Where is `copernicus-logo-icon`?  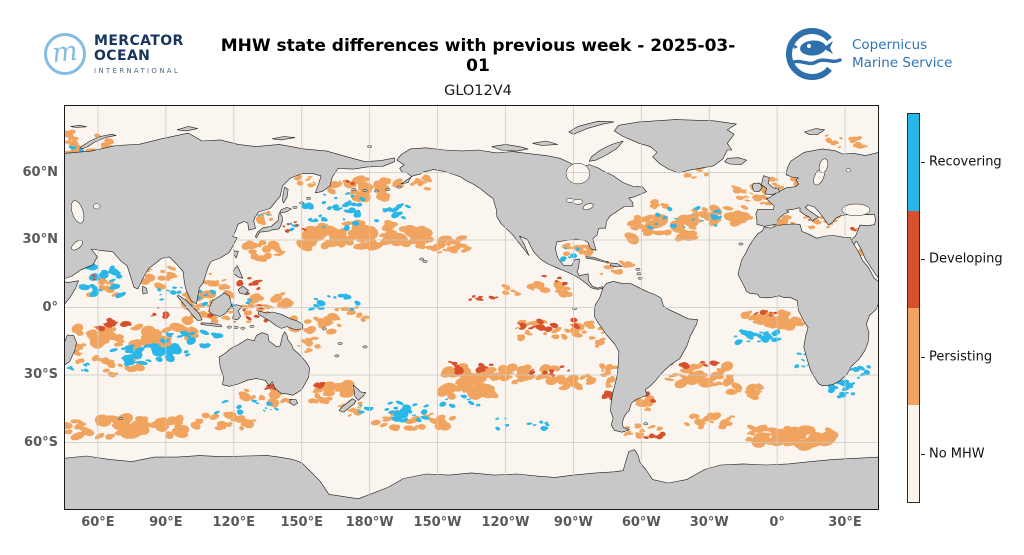 copernicus-logo-icon is located at coordinates (814, 54).